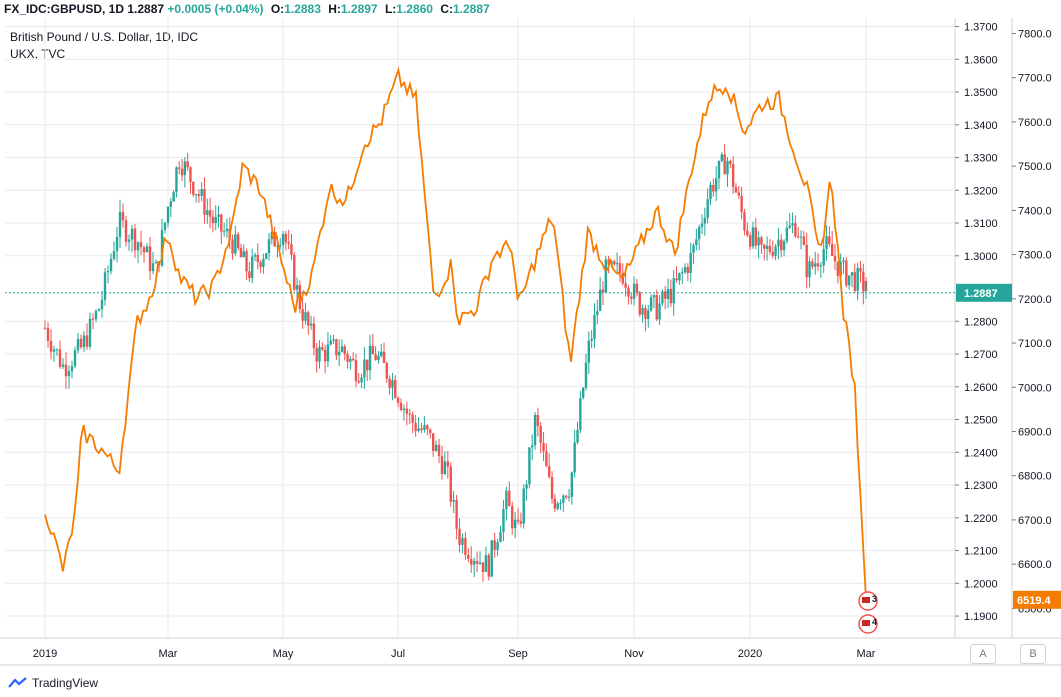  Describe the element at coordinates (414, 9) in the screenshot. I see `low-value: 1.2860` at that location.